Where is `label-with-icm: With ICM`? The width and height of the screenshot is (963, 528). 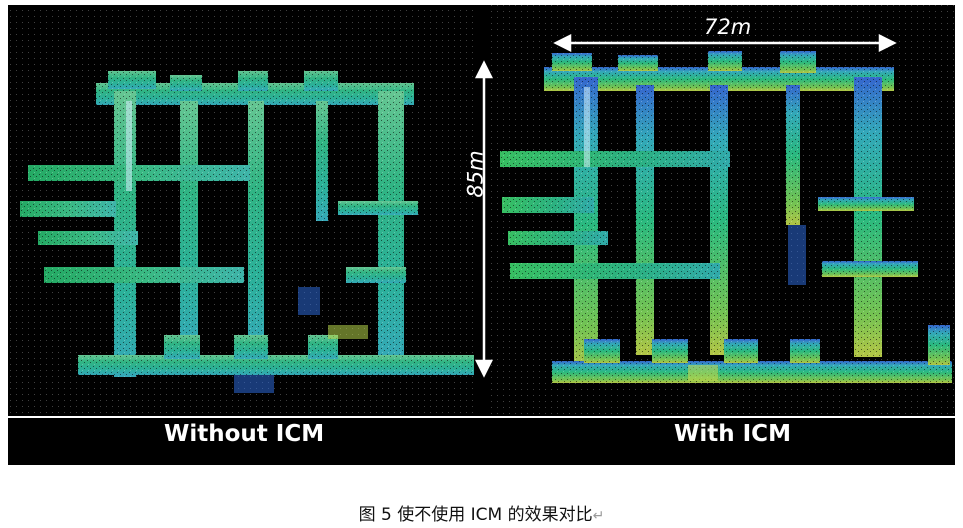
label-with-icm: With ICM is located at coordinates (732, 434).